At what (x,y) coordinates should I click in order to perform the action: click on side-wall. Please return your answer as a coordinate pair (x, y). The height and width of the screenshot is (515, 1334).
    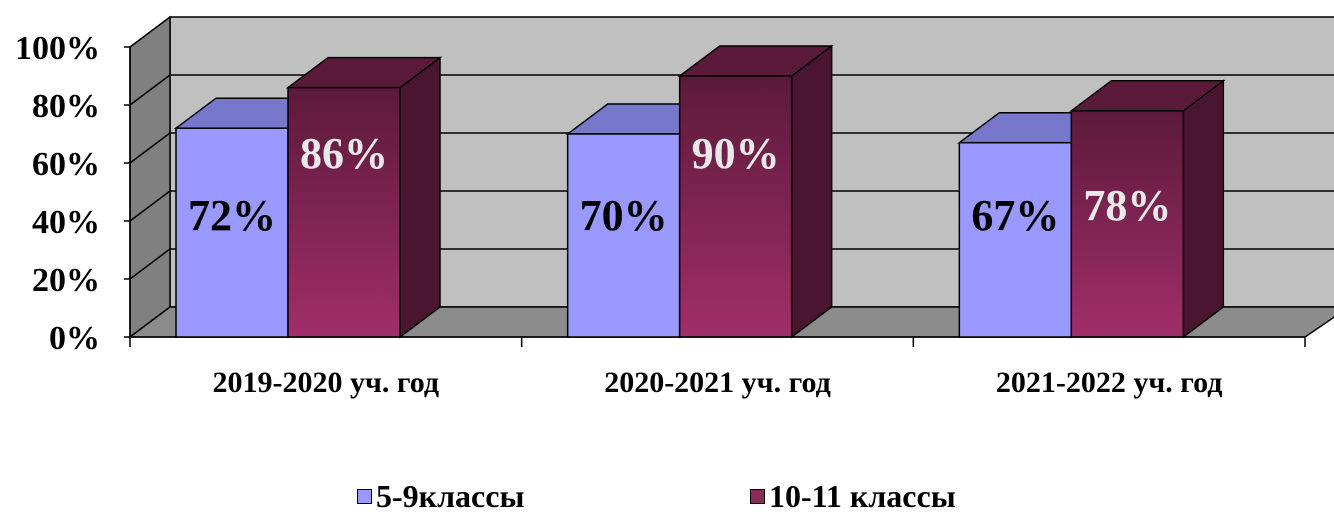
    Looking at the image, I should click on (150, 177).